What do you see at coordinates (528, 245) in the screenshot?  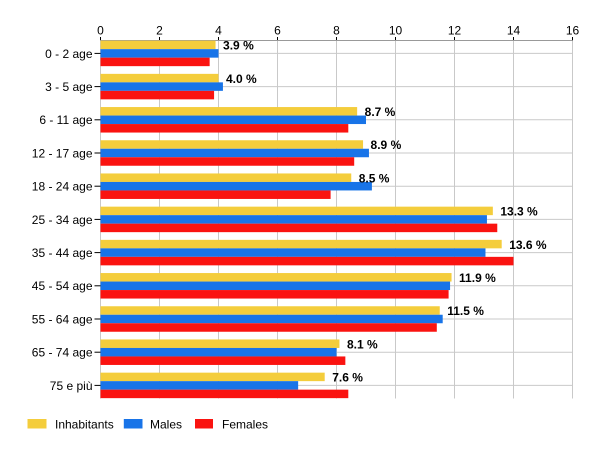 I see `svg-text: 13.6 %` at bounding box center [528, 245].